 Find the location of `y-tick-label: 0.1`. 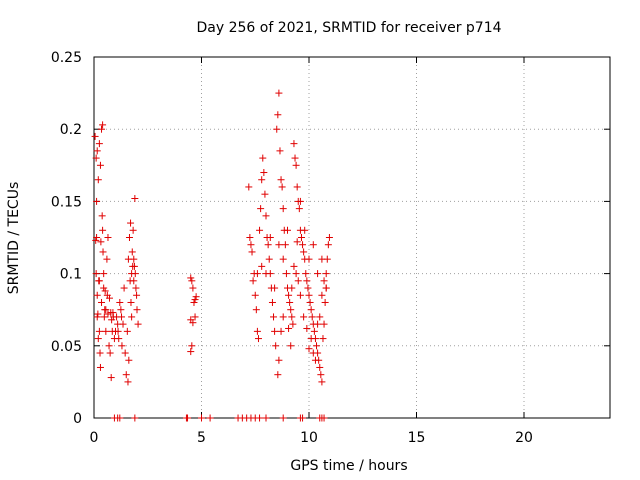

y-tick-label: 0.1 is located at coordinates (71, 275).